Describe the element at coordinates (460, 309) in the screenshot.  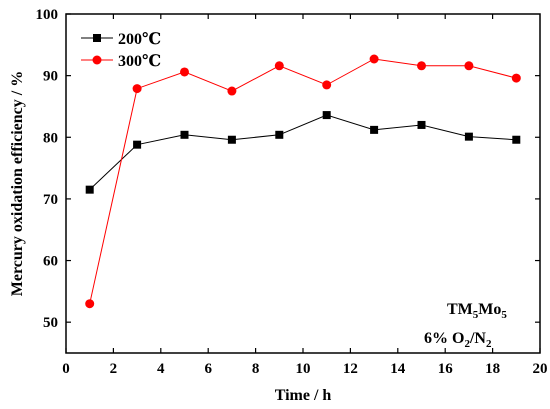
I see `catalyst-base: TM` at that location.